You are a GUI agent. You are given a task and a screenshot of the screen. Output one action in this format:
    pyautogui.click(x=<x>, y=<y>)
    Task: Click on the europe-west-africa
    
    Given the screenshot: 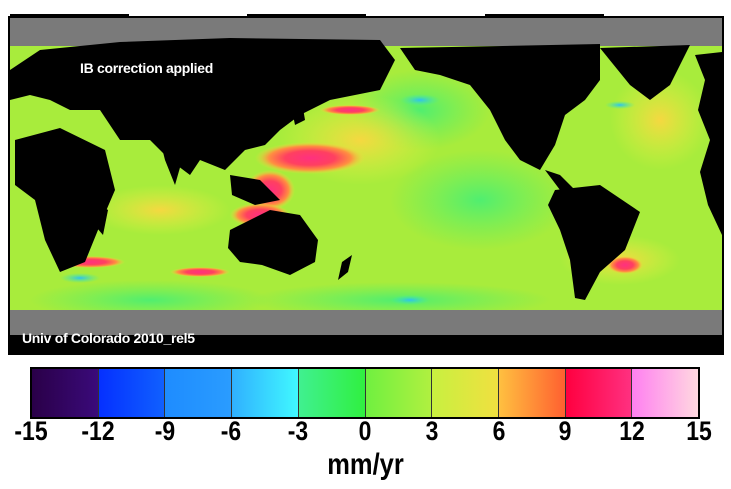 What is the action you would take?
    pyautogui.click(x=708, y=143)
    